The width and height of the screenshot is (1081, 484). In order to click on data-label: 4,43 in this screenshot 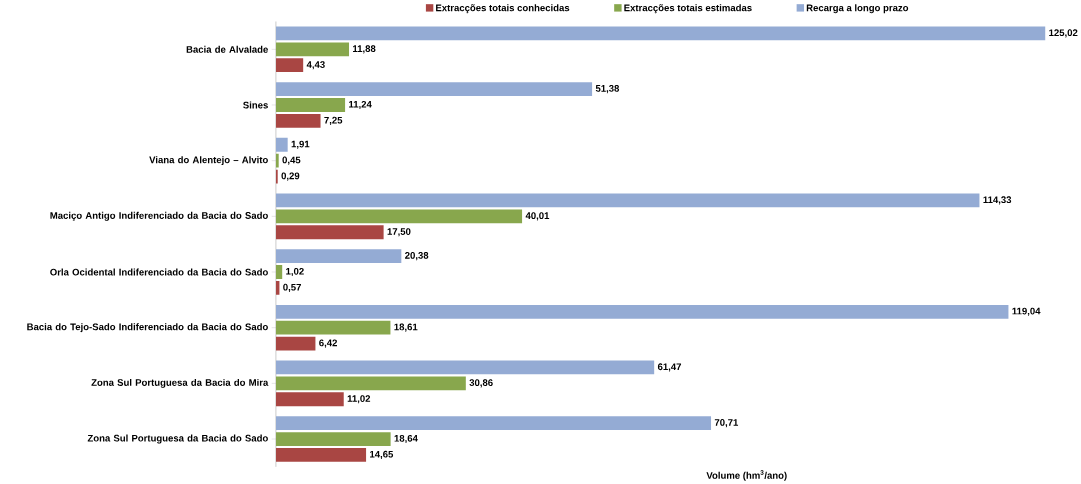, I will do `click(315, 65)`.